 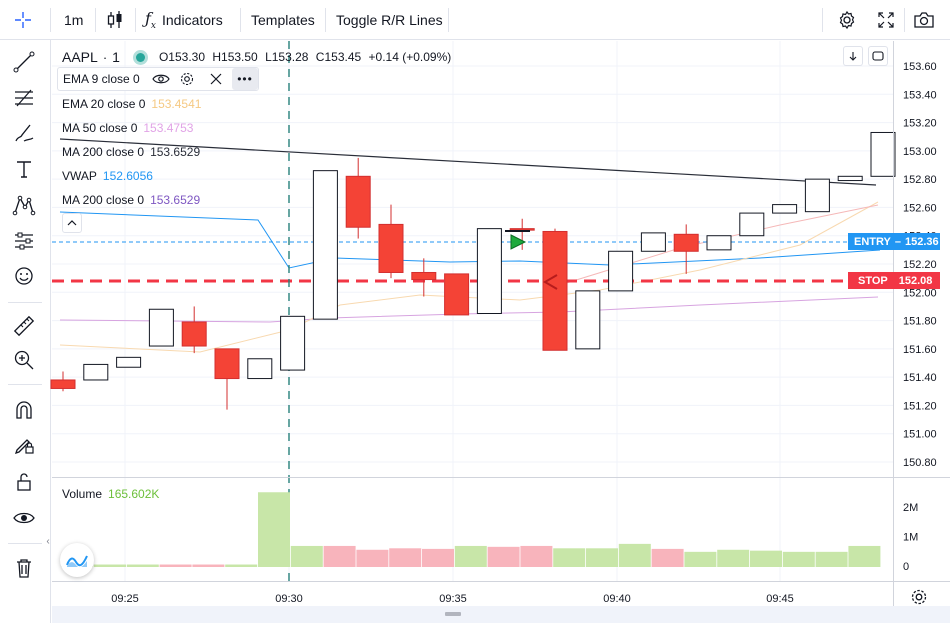 I want to click on lock-drawing-pencil-icon, so click(x=24, y=445).